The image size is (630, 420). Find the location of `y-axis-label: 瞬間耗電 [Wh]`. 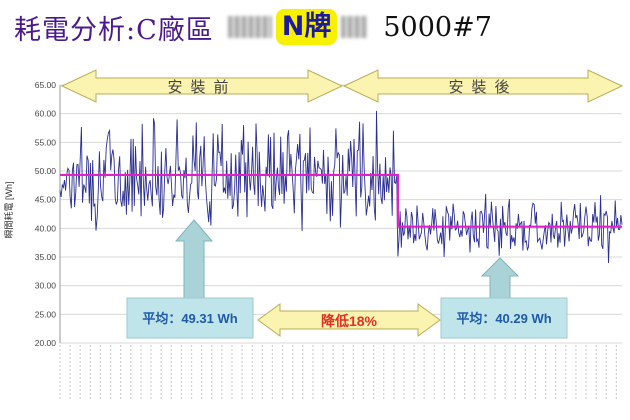

y-axis-label: 瞬間耗電 [Wh] is located at coordinates (8, 209).